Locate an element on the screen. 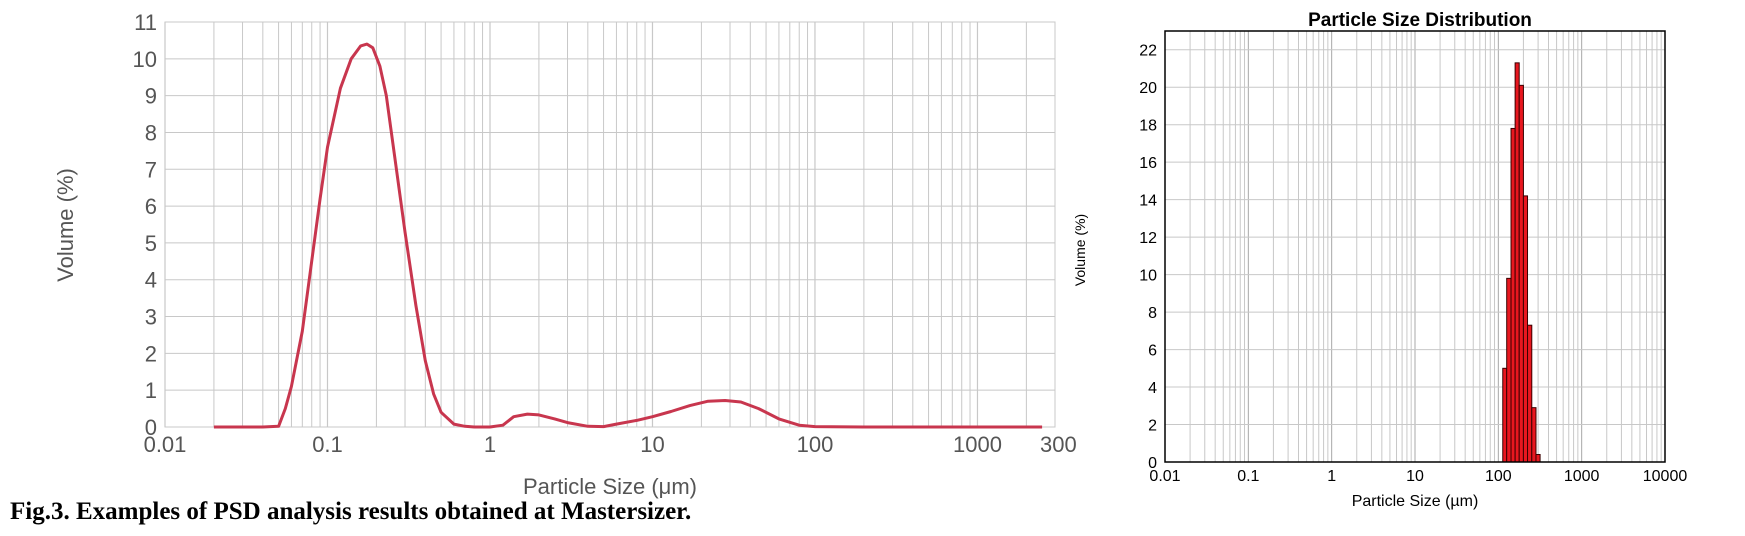 The width and height of the screenshot is (1745, 536). right-chart-x-tick-label: 10000 is located at coordinates (1665, 476).